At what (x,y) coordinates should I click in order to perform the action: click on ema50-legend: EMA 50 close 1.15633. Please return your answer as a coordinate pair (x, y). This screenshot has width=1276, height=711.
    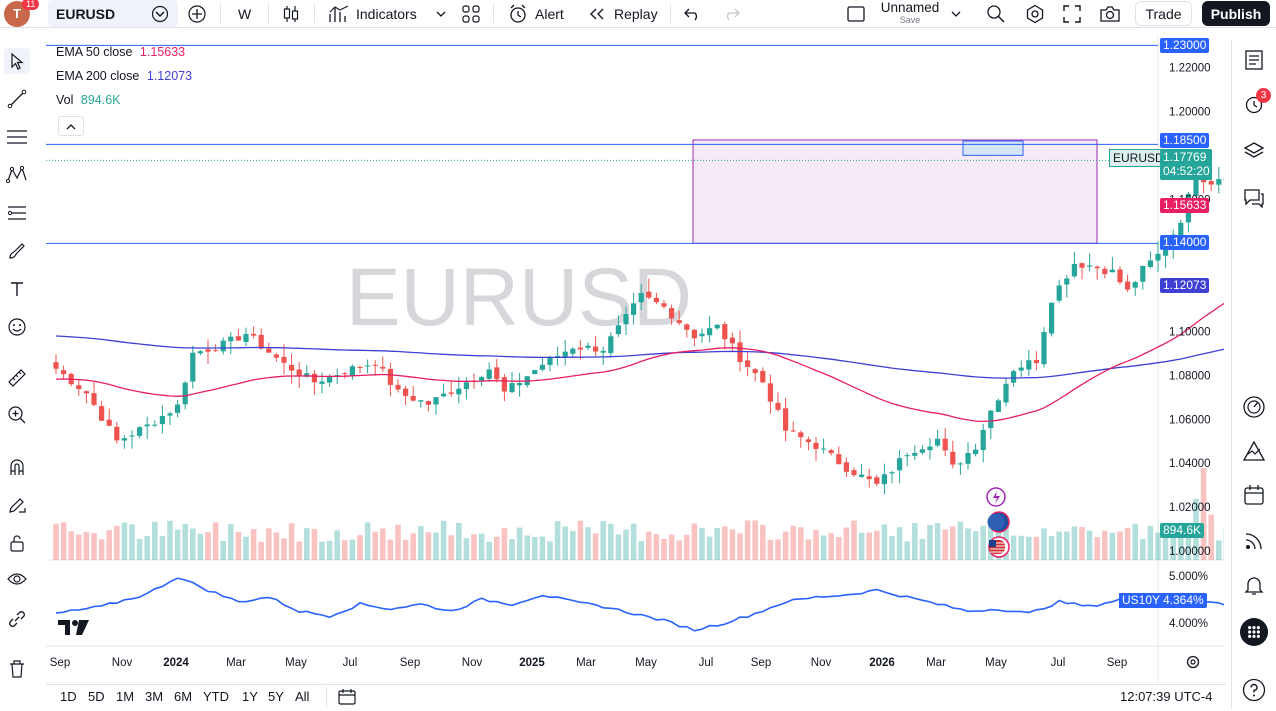
    Looking at the image, I should click on (120, 52).